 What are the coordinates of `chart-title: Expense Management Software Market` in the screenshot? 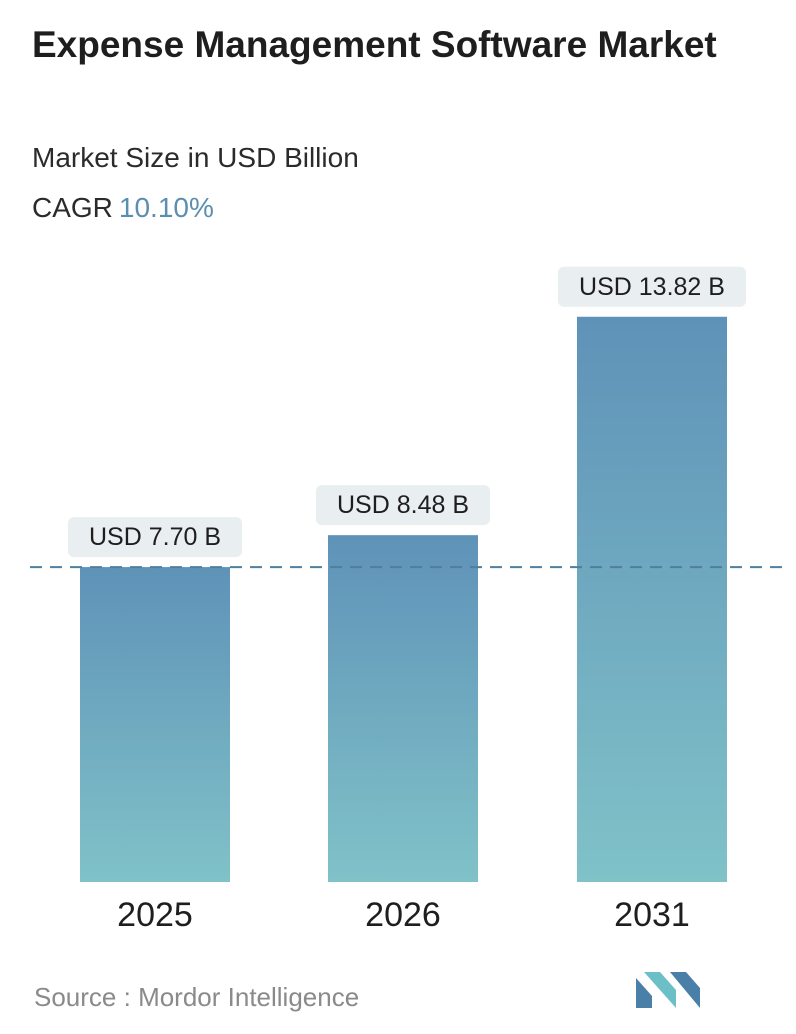 It's located at (374, 44).